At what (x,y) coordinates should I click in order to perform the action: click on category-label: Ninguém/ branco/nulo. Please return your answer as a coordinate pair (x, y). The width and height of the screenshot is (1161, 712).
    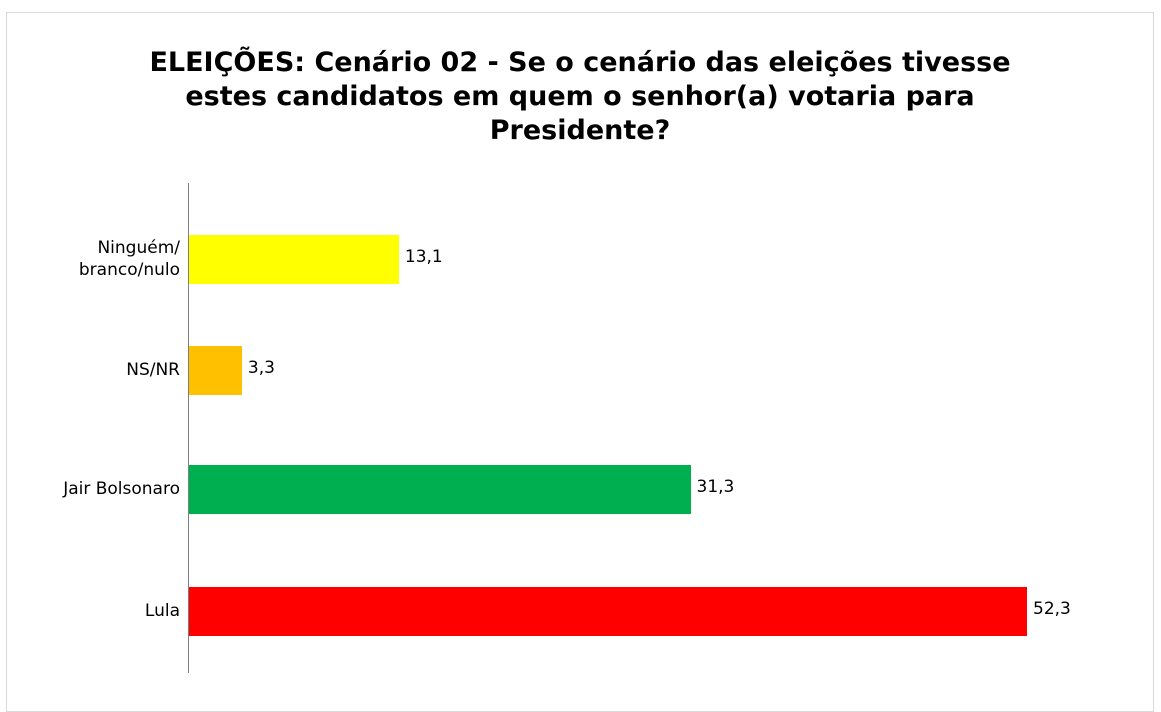
    Looking at the image, I should click on (129, 259).